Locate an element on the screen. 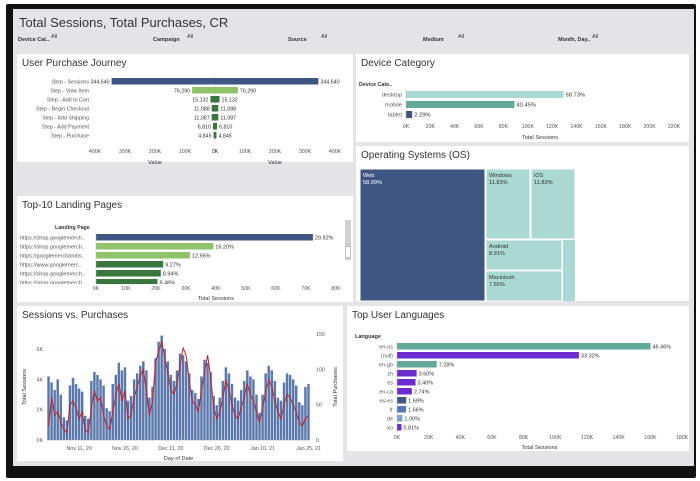 The height and width of the screenshot is (481, 700). x-tick: 80K is located at coordinates (336, 289).